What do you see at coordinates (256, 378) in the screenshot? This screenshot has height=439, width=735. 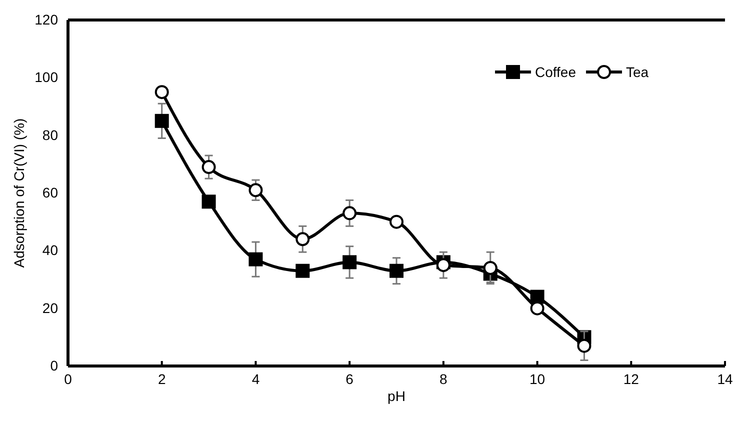 I see `x-tick-label: 4` at bounding box center [256, 378].